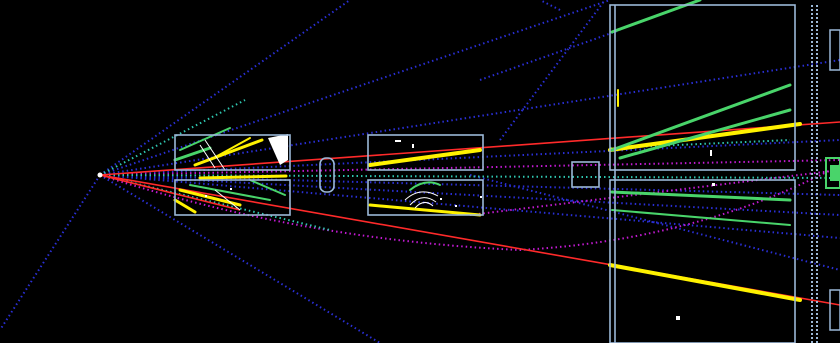  I want to click on hit-cluster, so click(278, 149).